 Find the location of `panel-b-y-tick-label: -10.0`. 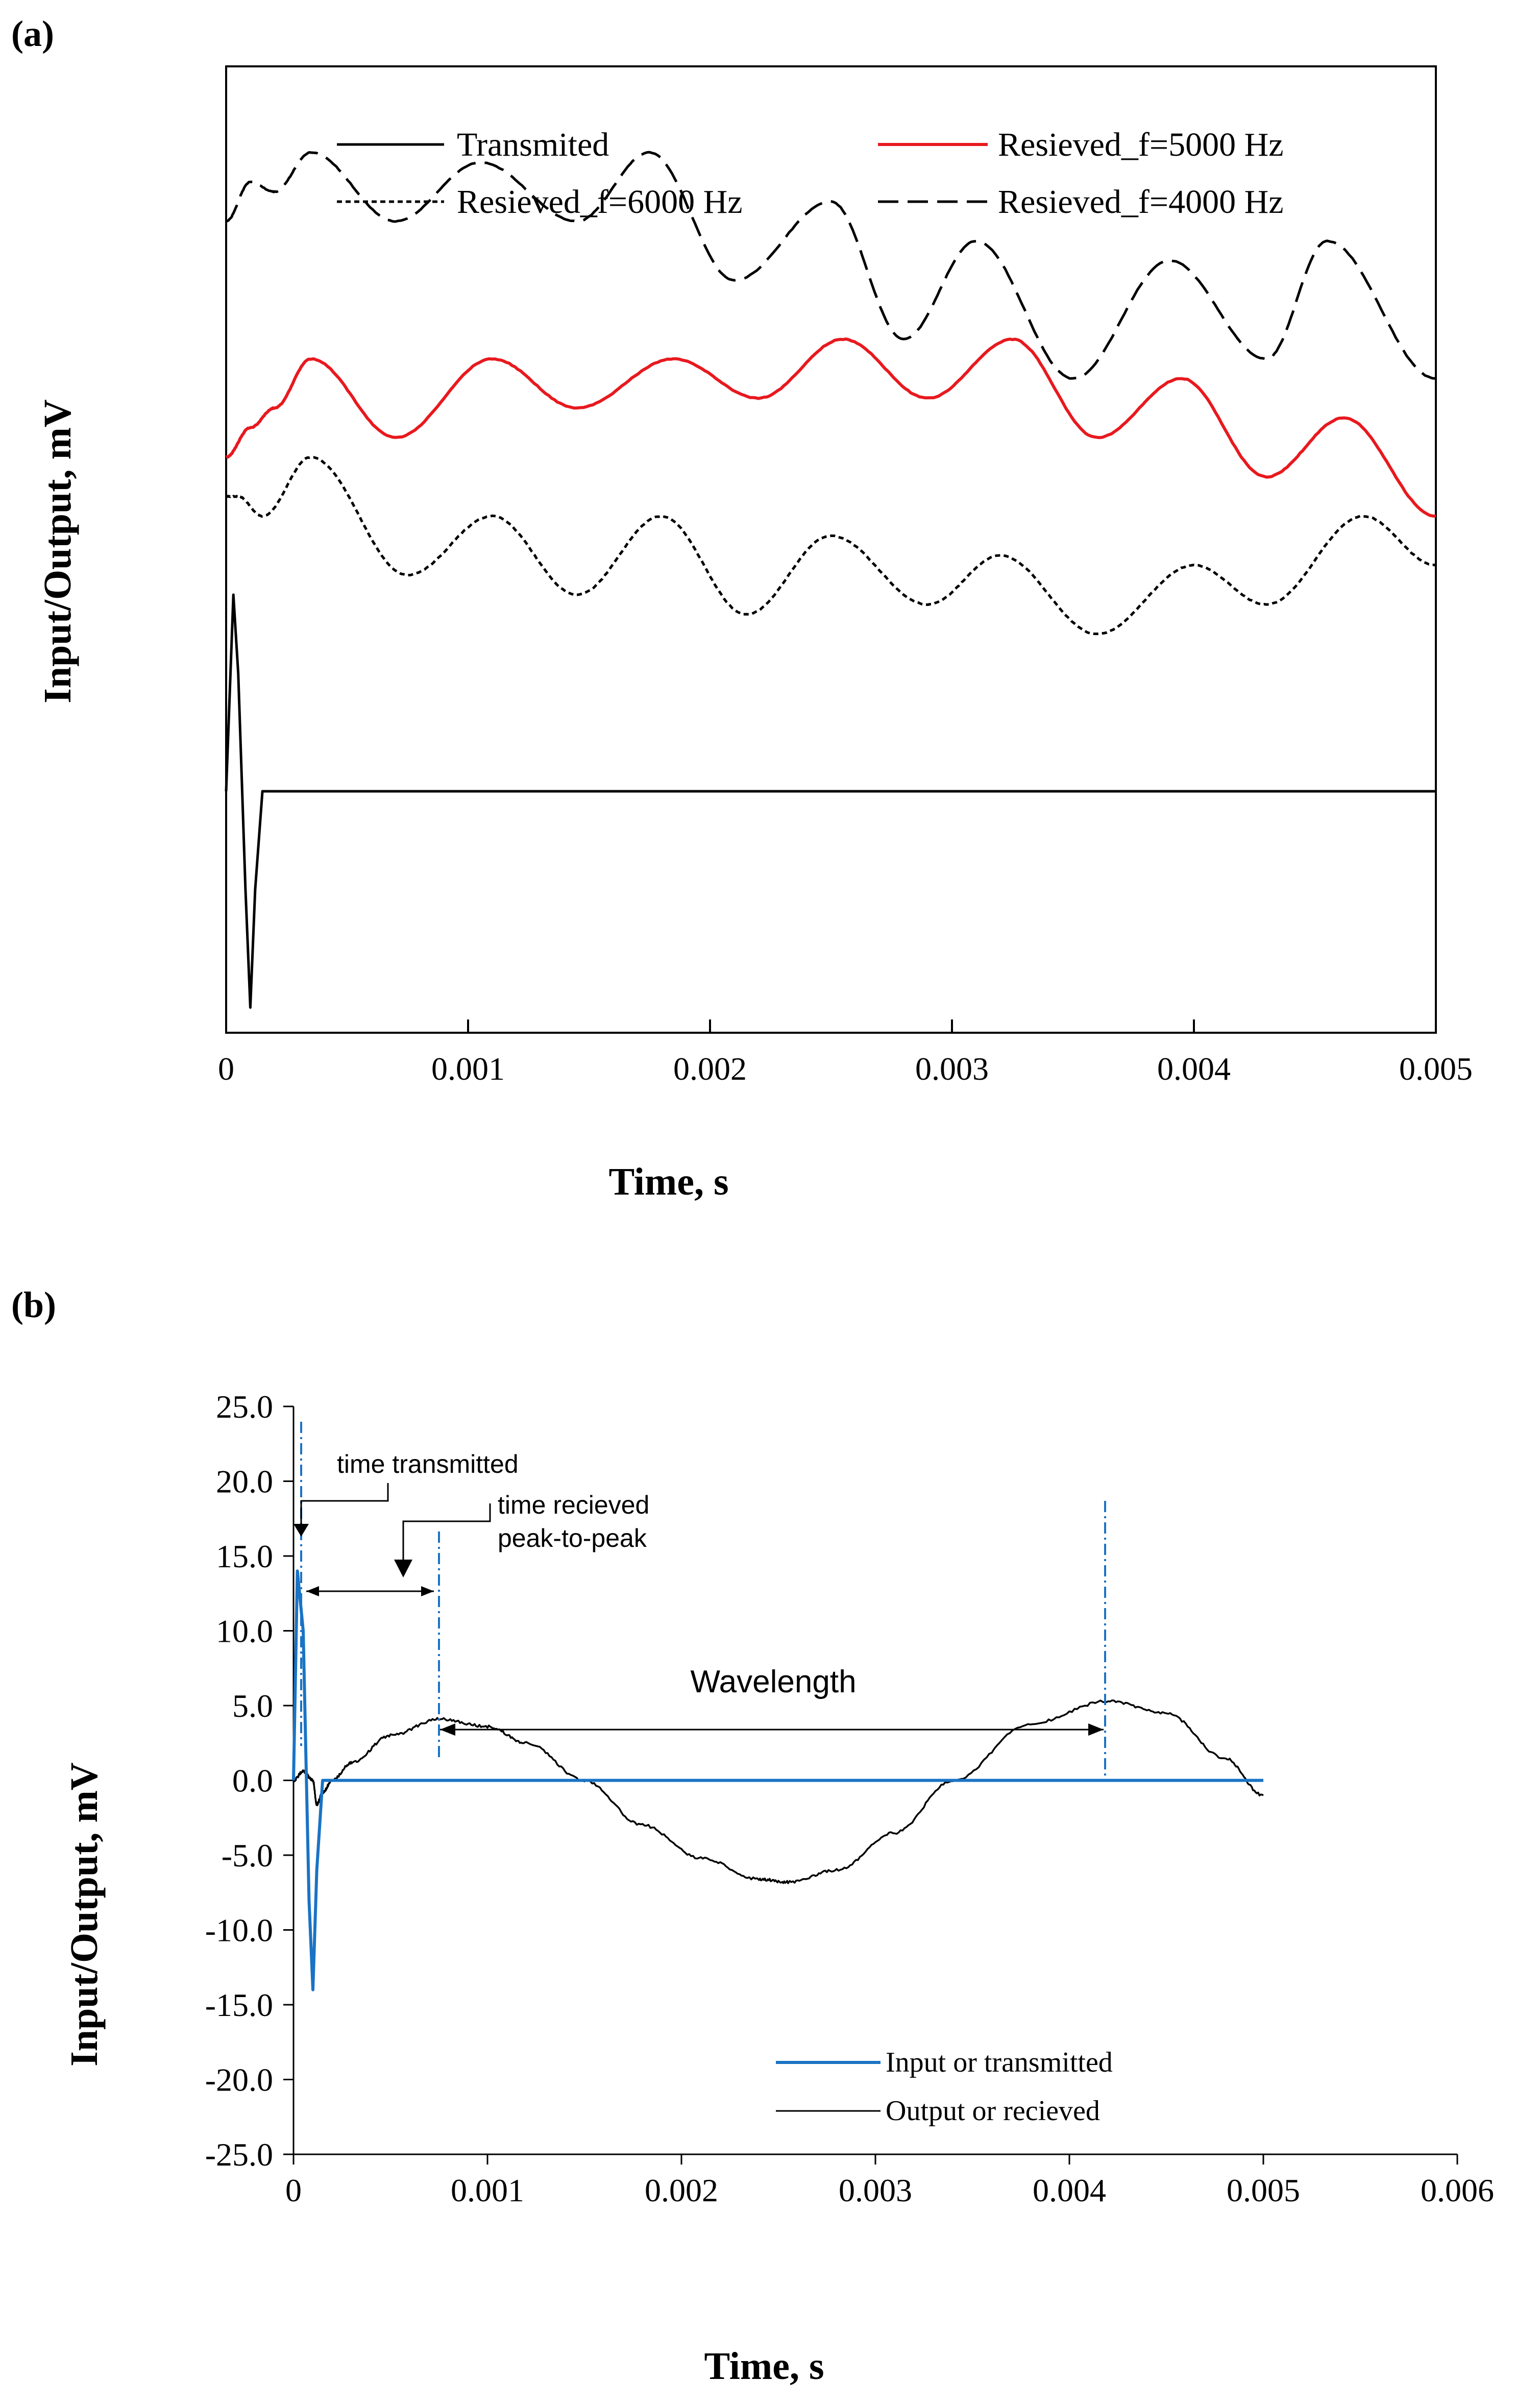

panel-b-y-tick-label: -10.0 is located at coordinates (239, 1930).